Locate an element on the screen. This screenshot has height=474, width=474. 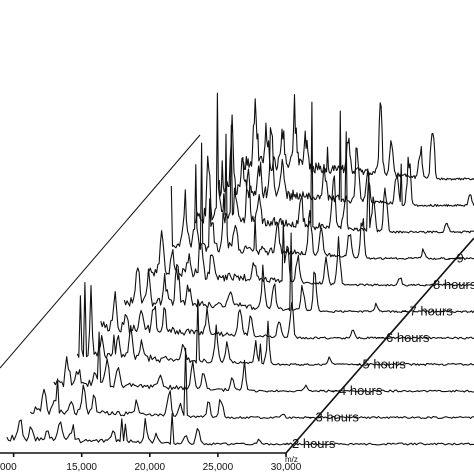
x-tick-label: 30,000 is located at coordinates (286, 467).